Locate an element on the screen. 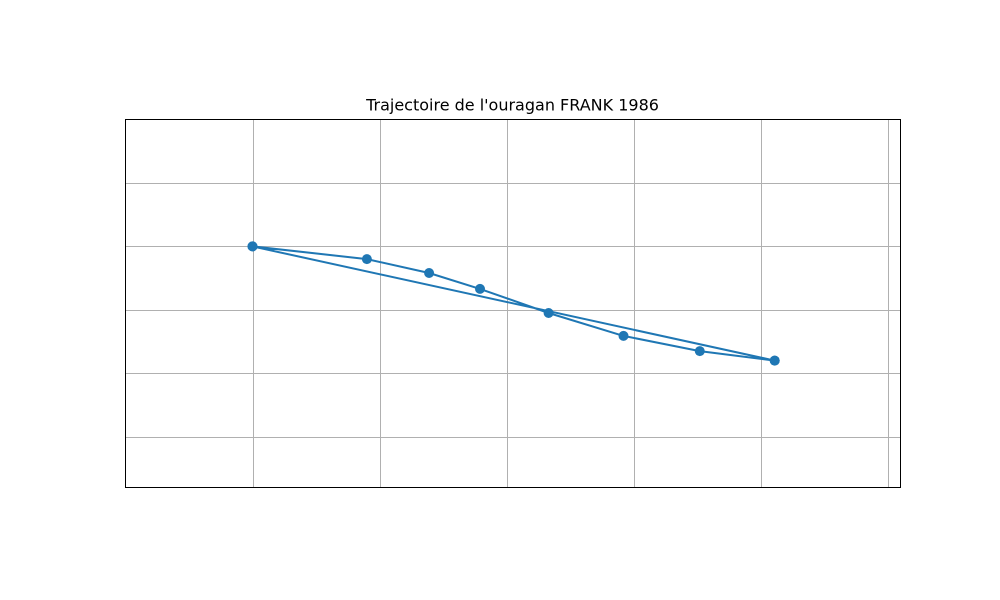  track-line is located at coordinates (513, 303).